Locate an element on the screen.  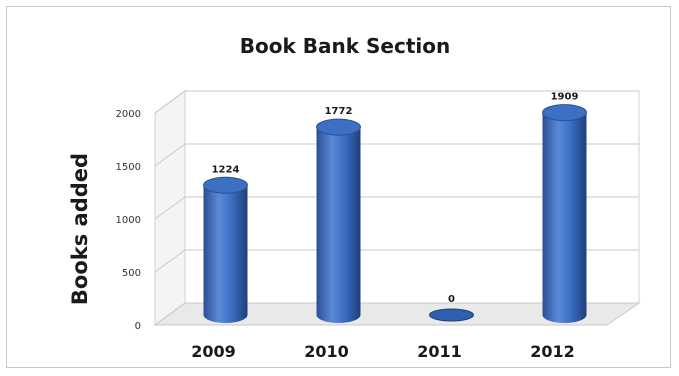
bar: 1772 is located at coordinates (338, 214).